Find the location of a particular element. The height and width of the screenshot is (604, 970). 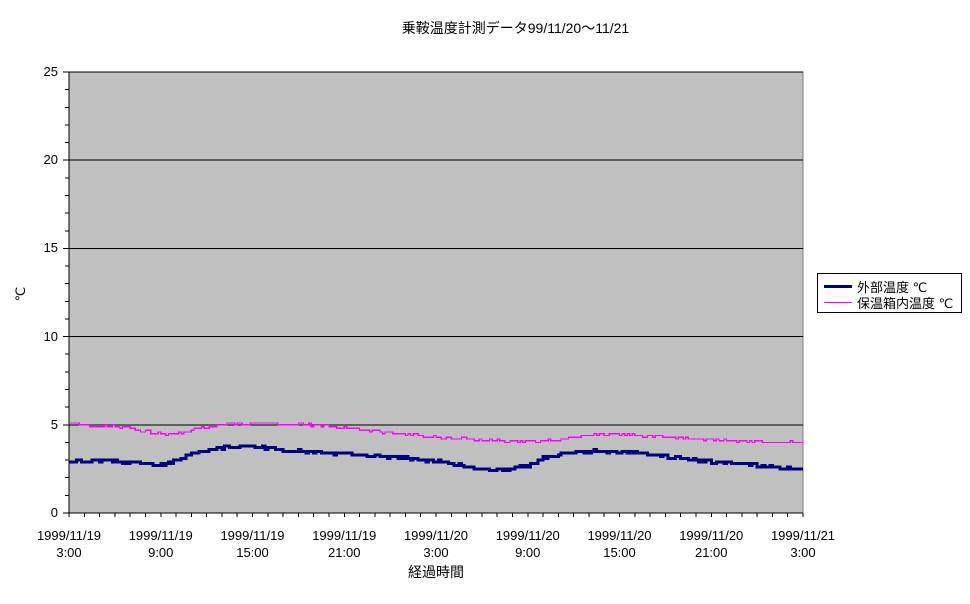

x-tick-date: 1999/11/21 is located at coordinates (803, 535).